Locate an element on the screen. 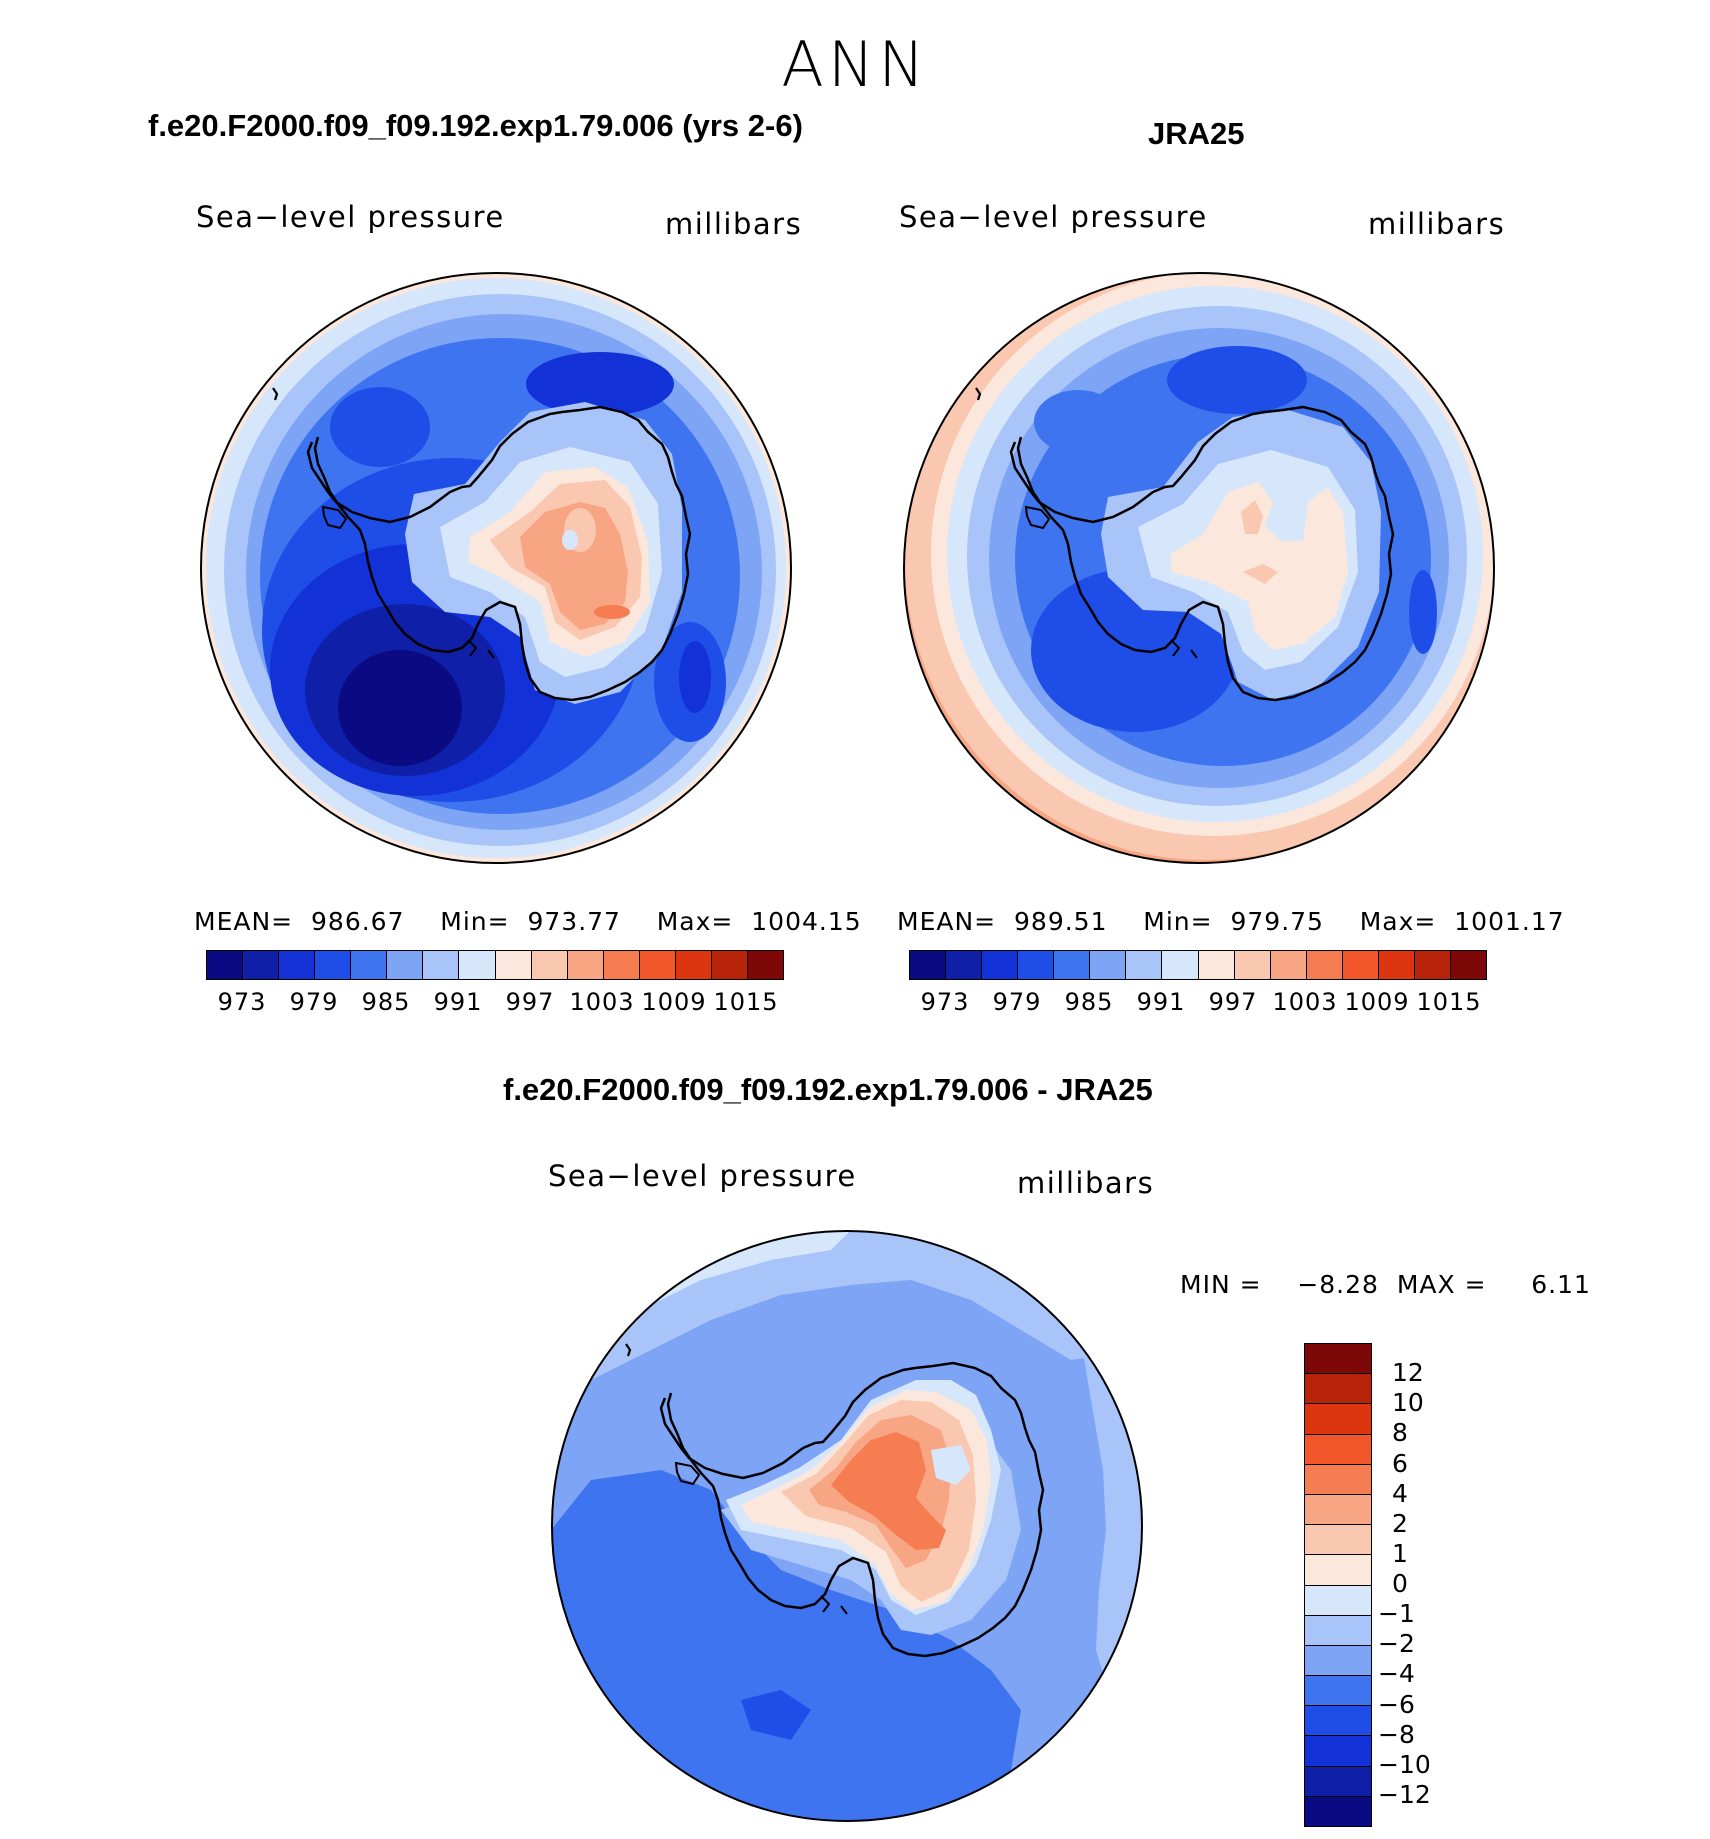 The height and width of the screenshot is (1839, 1710). model-polar-map is located at coordinates (496, 568).